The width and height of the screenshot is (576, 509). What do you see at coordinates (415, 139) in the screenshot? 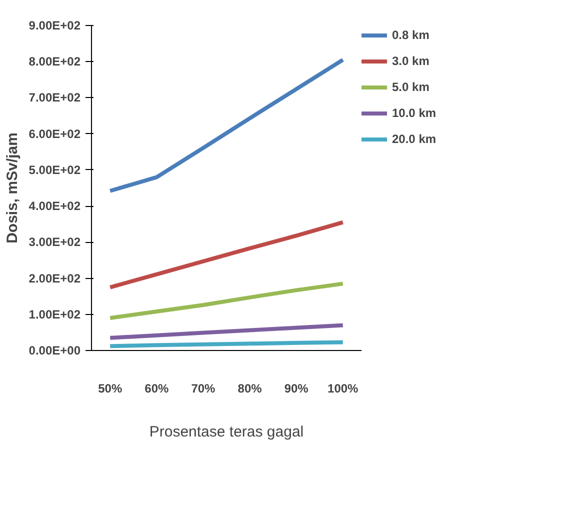
I see `legend-label: 20.0 km` at bounding box center [415, 139].